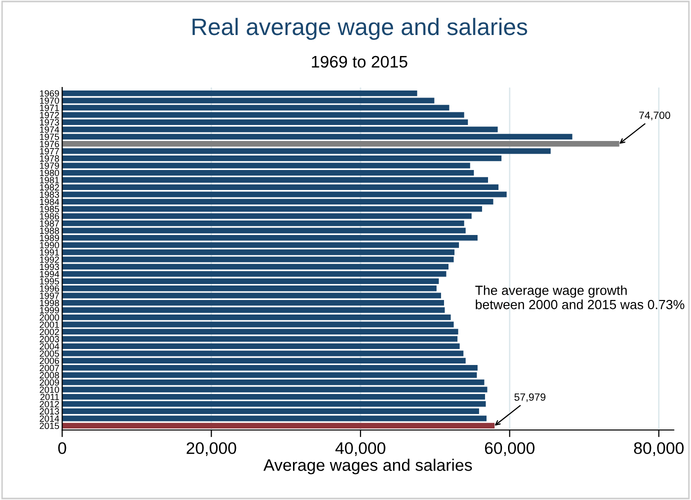 This screenshot has width=691, height=500. I want to click on y-tick-label: 2009, so click(49, 382).